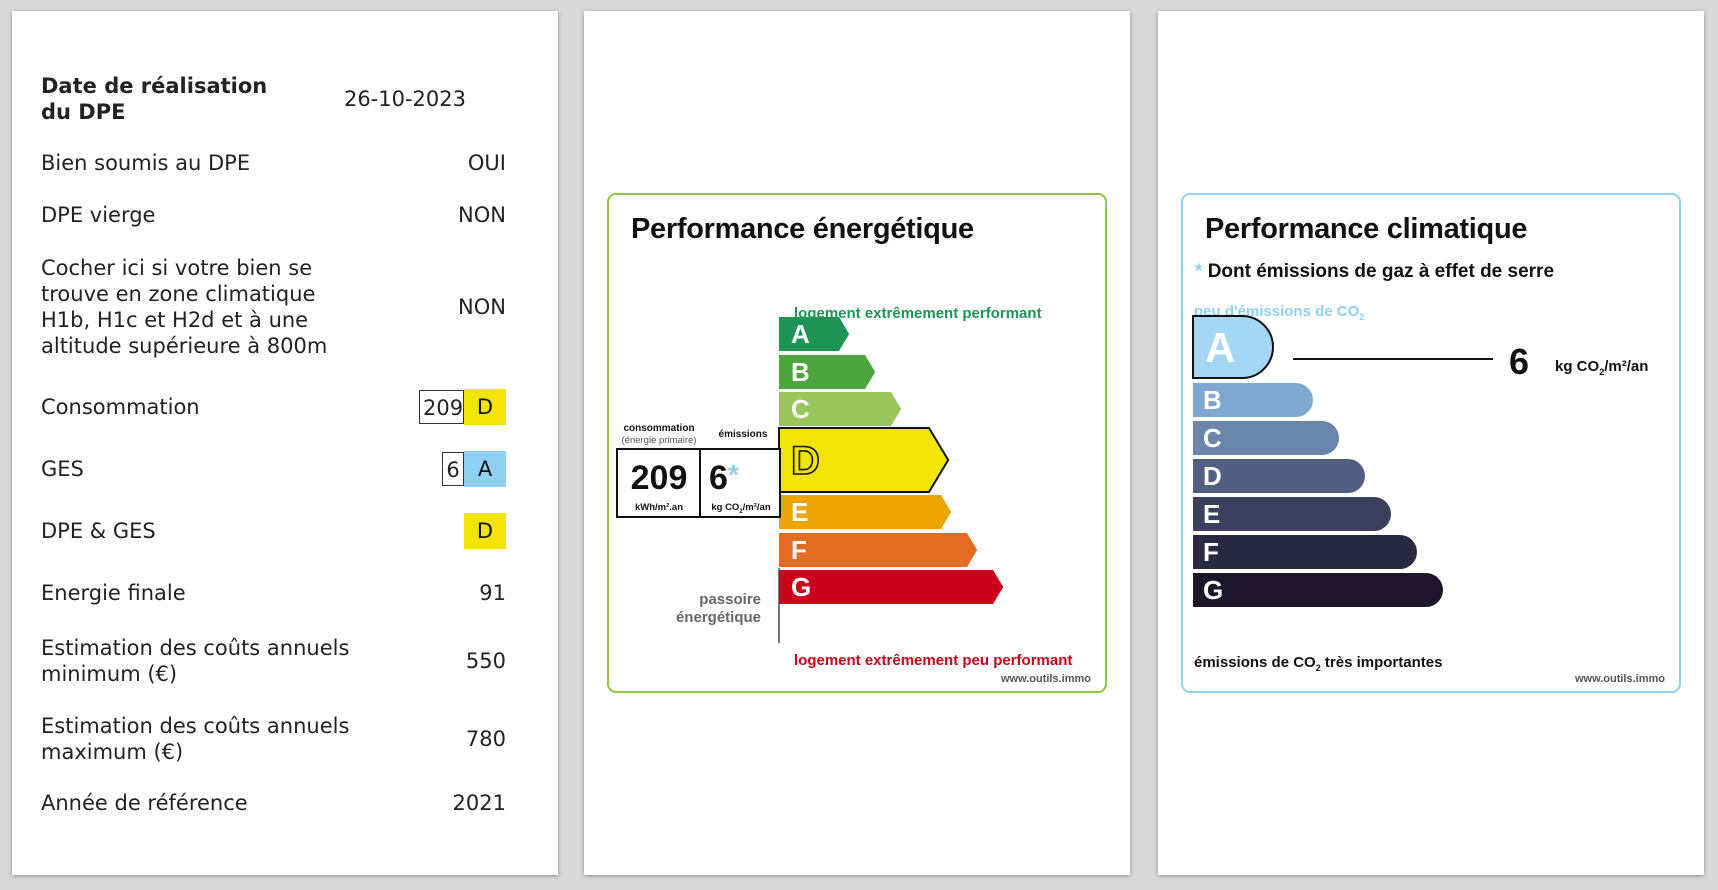 The width and height of the screenshot is (1718, 890). What do you see at coordinates (273, 803) in the screenshot?
I see `row-annee-reference: Année de référence 2021` at bounding box center [273, 803].